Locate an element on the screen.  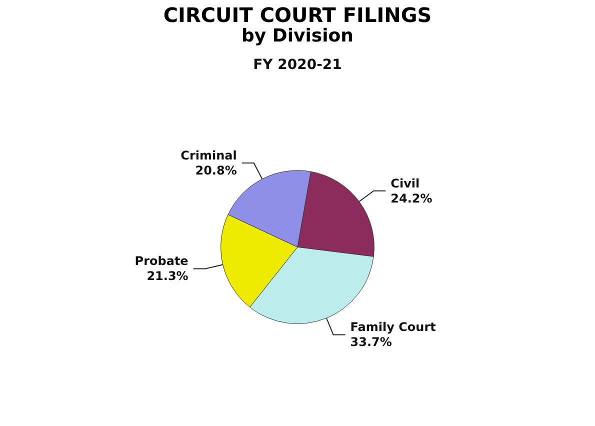
slice-label: Criminal is located at coordinates (208, 155).